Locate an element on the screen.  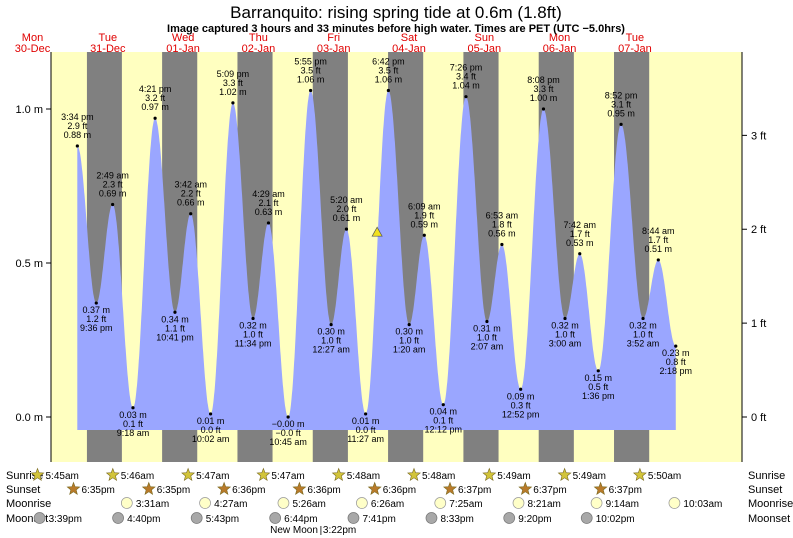
y-right-tick-label: 3 ft is located at coordinates (758, 136).